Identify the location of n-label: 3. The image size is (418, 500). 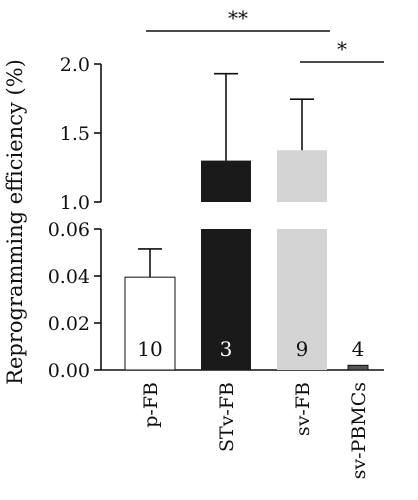
(226, 349).